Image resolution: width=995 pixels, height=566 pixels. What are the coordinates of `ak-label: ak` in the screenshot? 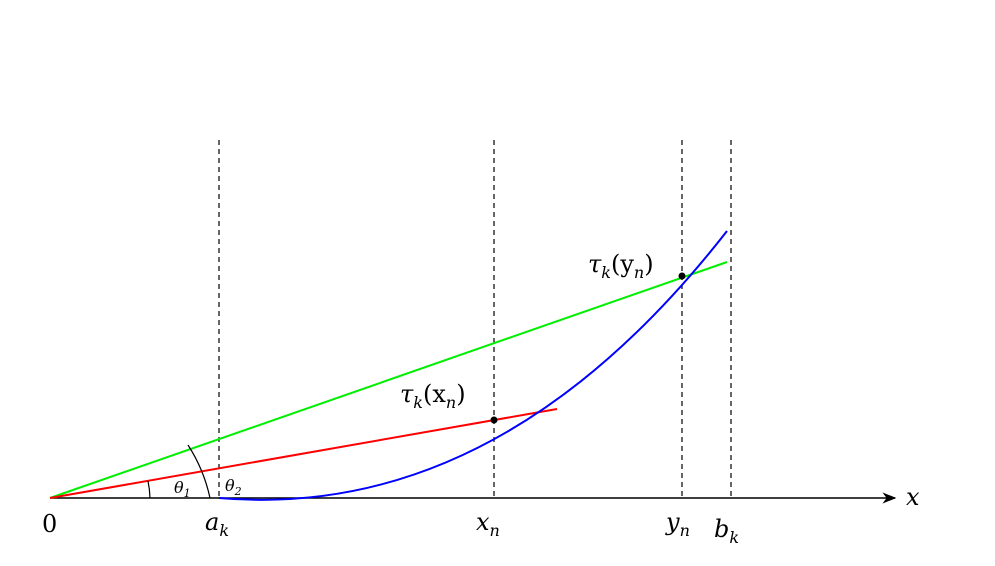 It's located at (217, 524).